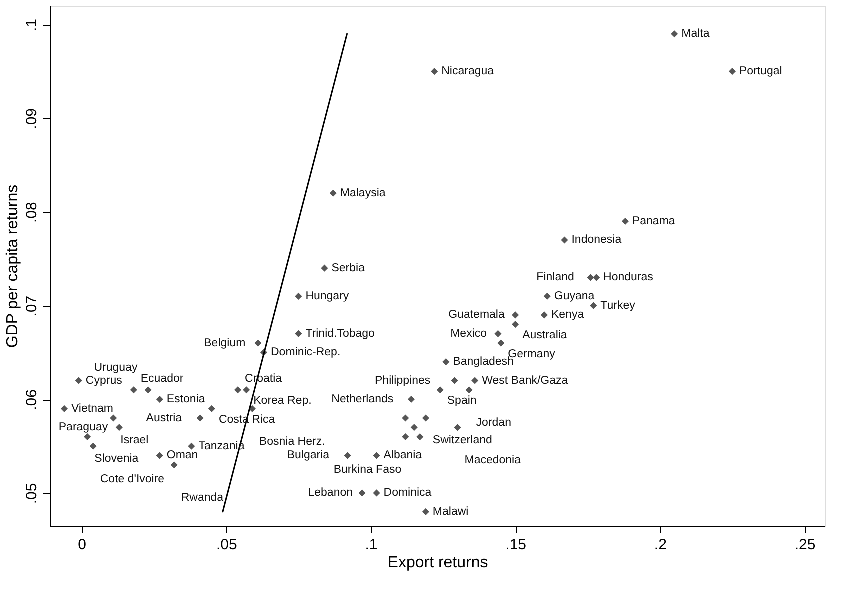  Describe the element at coordinates (32, 493) in the screenshot. I see `y-tick-label: .05` at that location.